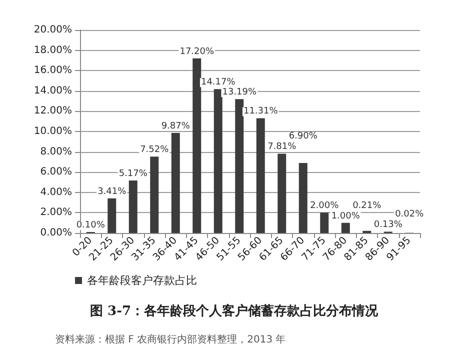 The image size is (468, 359). What do you see at coordinates (235, 311) in the screenshot?
I see `text: 图 3-7：各年龄段个人客户储蓄存款占比分布情况` at bounding box center [235, 311].